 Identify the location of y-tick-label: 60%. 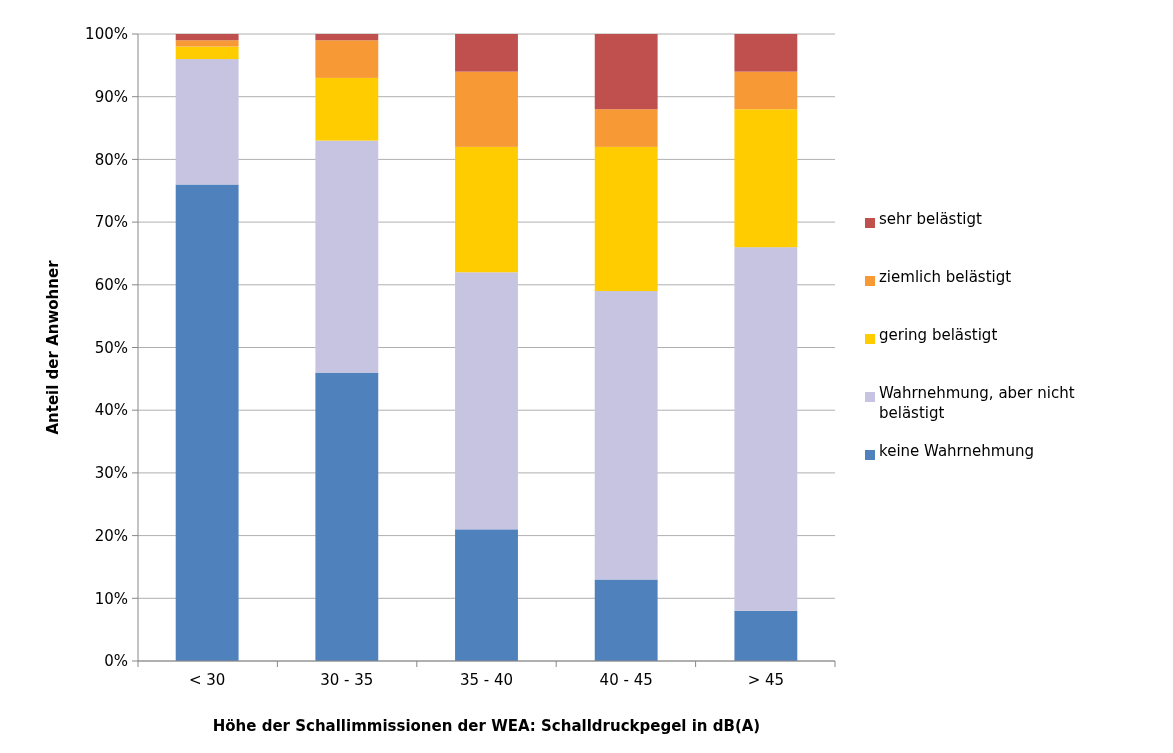
(111, 285).